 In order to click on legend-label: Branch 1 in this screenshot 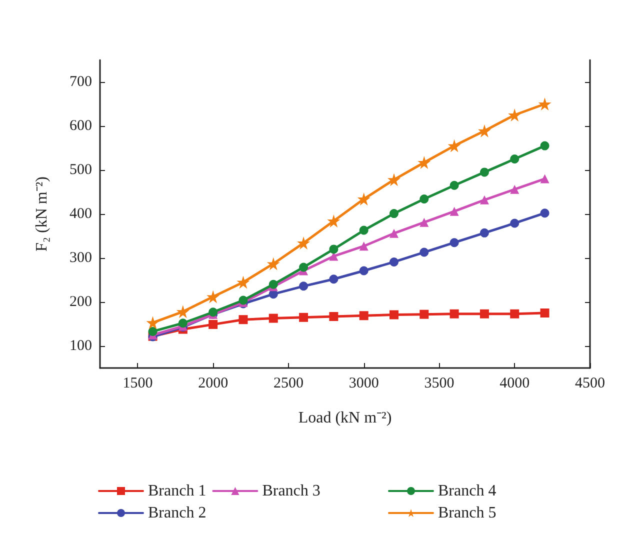, I will do `click(177, 491)`.